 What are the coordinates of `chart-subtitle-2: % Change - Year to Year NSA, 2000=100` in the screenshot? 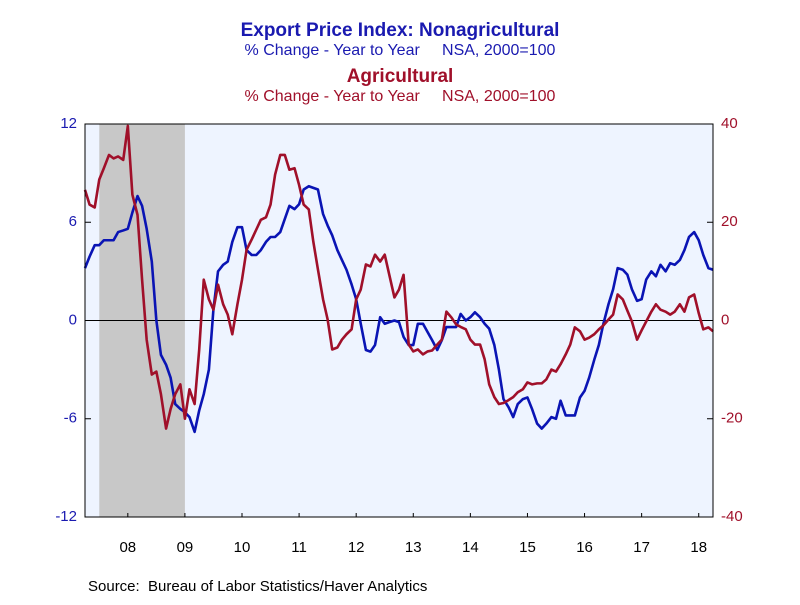 It's located at (400, 96).